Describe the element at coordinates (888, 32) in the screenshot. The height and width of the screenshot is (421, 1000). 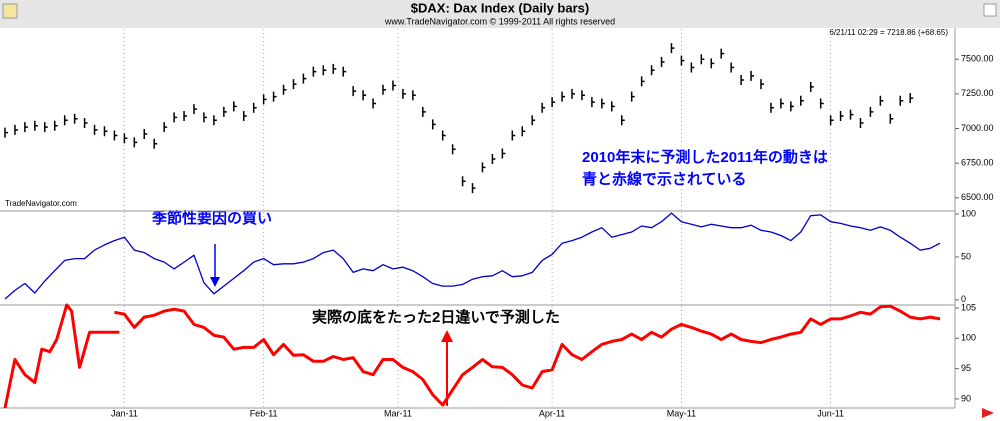
I see `price-stamp: 6/21/11 02:29 = 7218.86 (+68.65)` at that location.